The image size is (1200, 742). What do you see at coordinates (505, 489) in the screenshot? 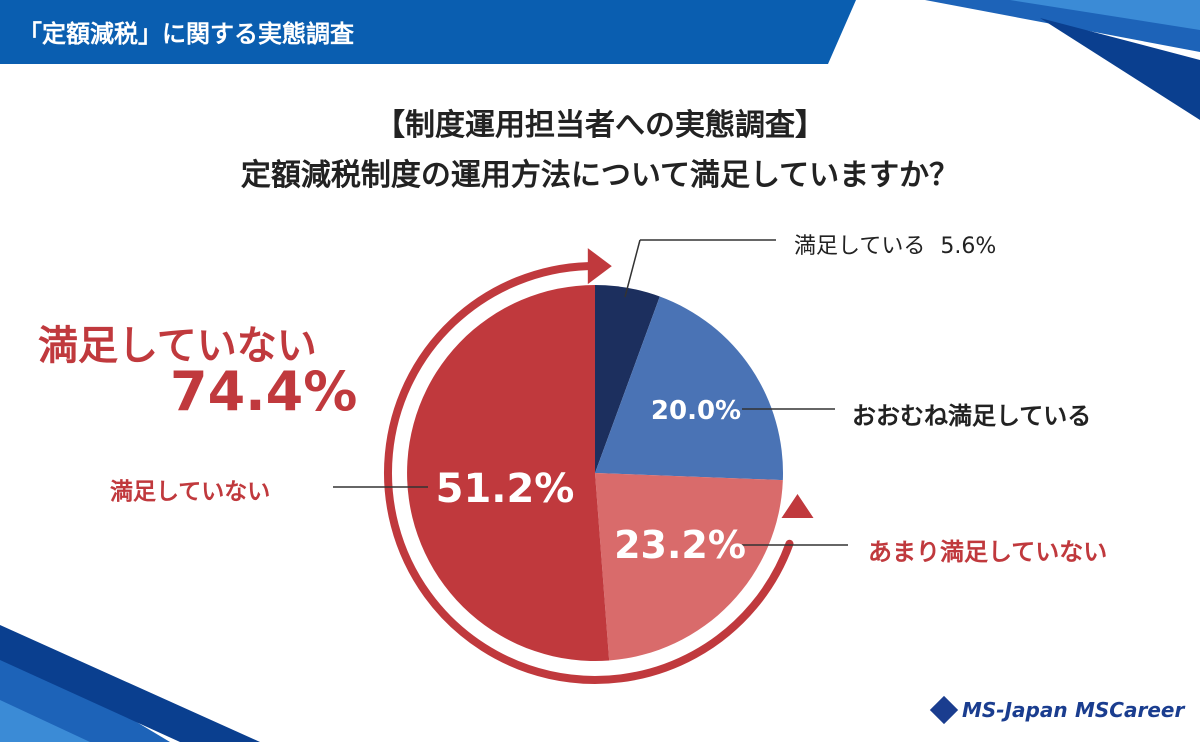
I see `value-not-satisfied: 51.2%` at bounding box center [505, 489].